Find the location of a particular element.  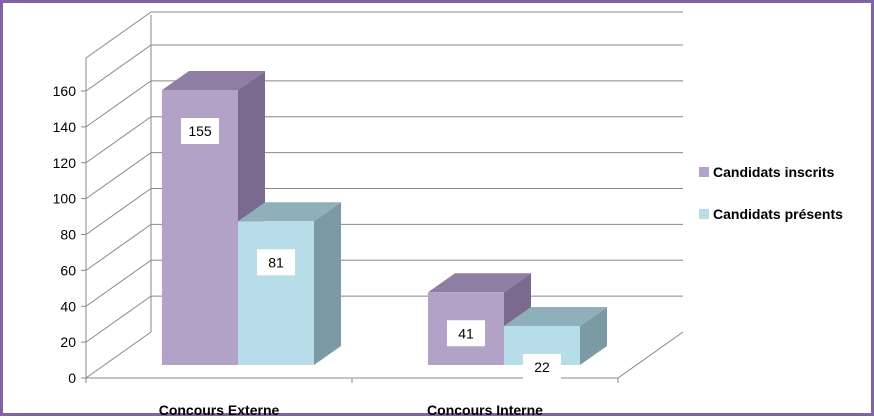

legend-label: Candidats inscrits is located at coordinates (774, 172).